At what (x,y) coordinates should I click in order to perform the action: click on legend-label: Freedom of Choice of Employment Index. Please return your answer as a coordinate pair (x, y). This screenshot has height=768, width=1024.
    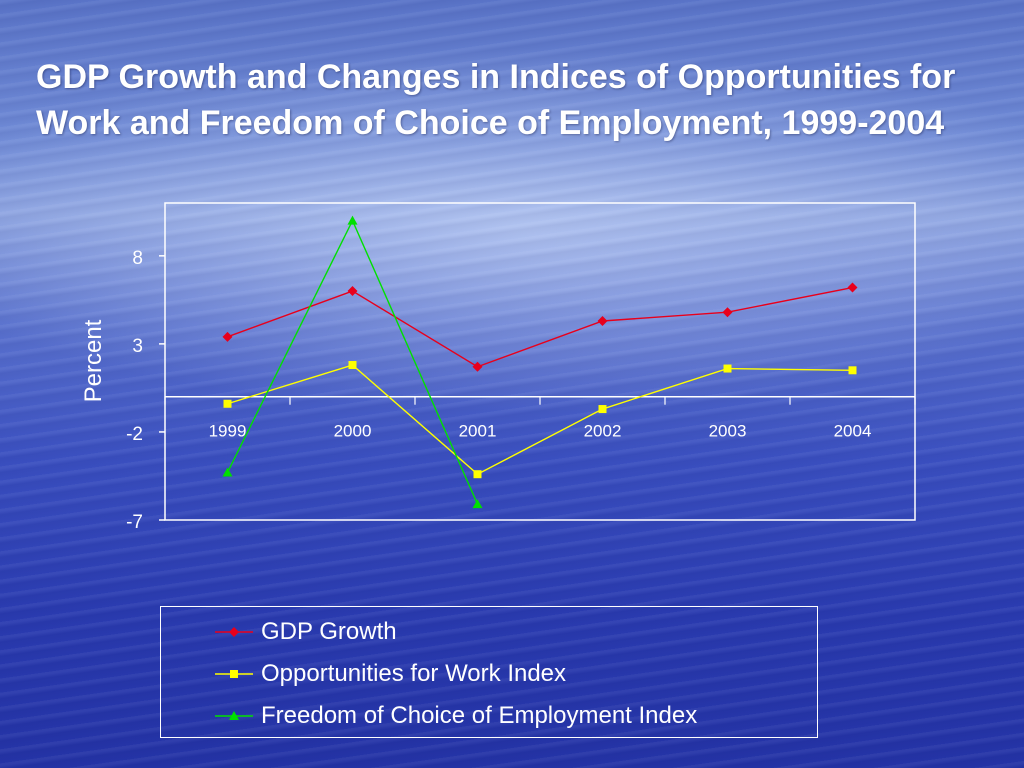
    Looking at the image, I should click on (479, 715).